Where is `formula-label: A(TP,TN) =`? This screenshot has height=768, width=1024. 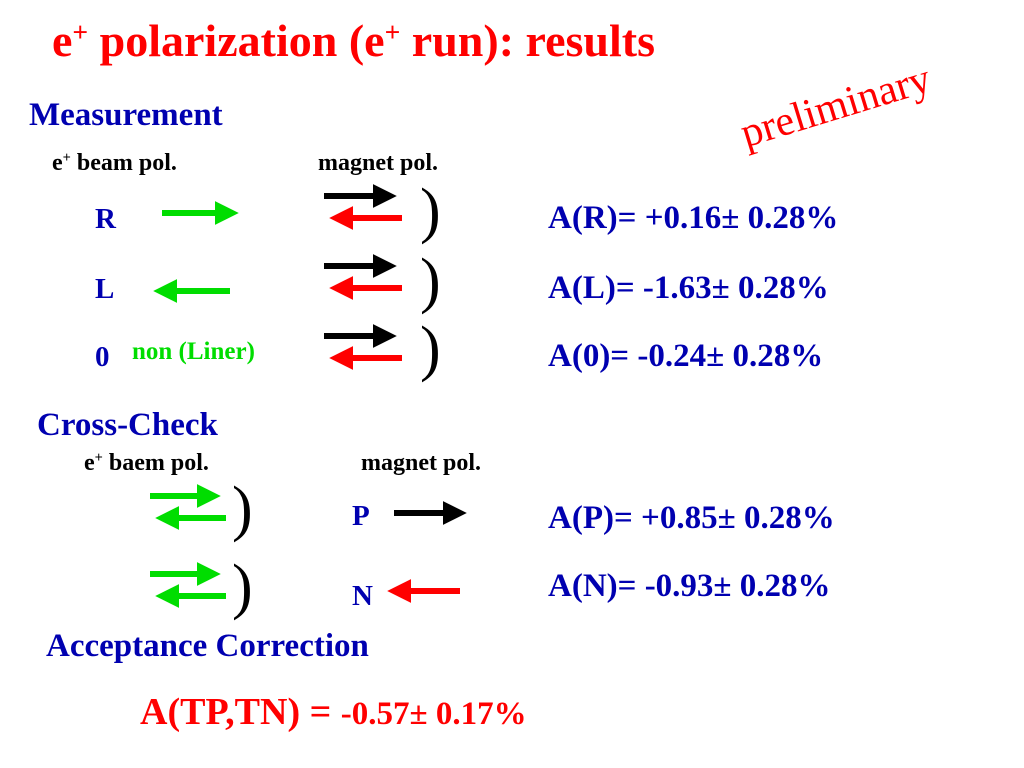
formula-label: A(TP,TN) = is located at coordinates (240, 712).